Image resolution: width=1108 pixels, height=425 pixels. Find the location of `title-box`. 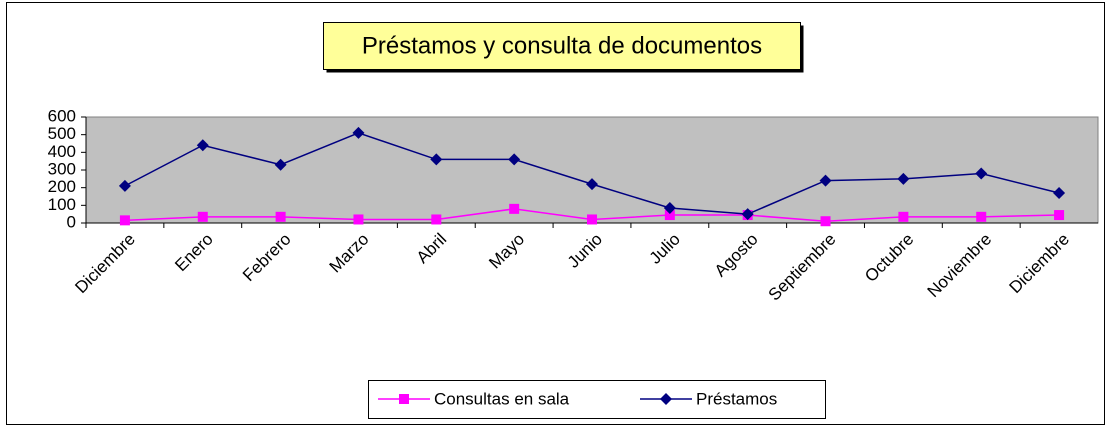

title-box is located at coordinates (562, 46).